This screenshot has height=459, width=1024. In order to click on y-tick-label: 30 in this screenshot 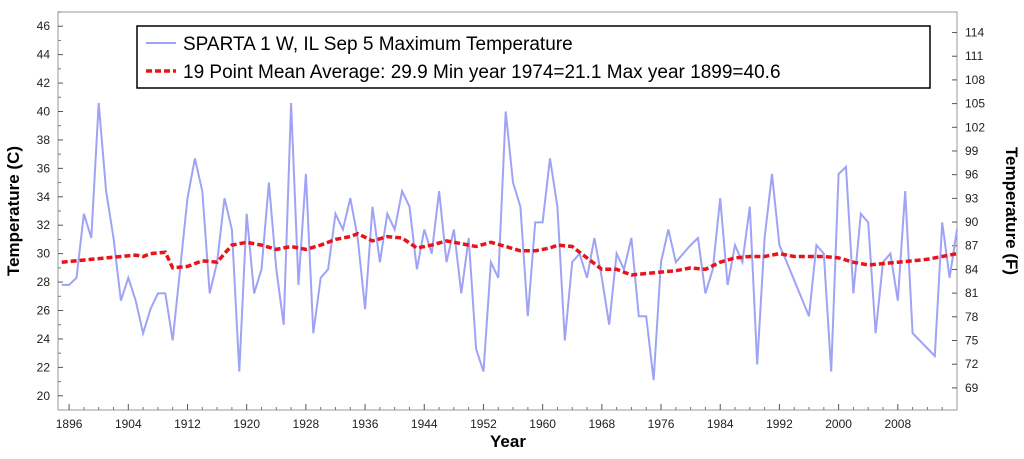, I will do `click(44, 254)`.